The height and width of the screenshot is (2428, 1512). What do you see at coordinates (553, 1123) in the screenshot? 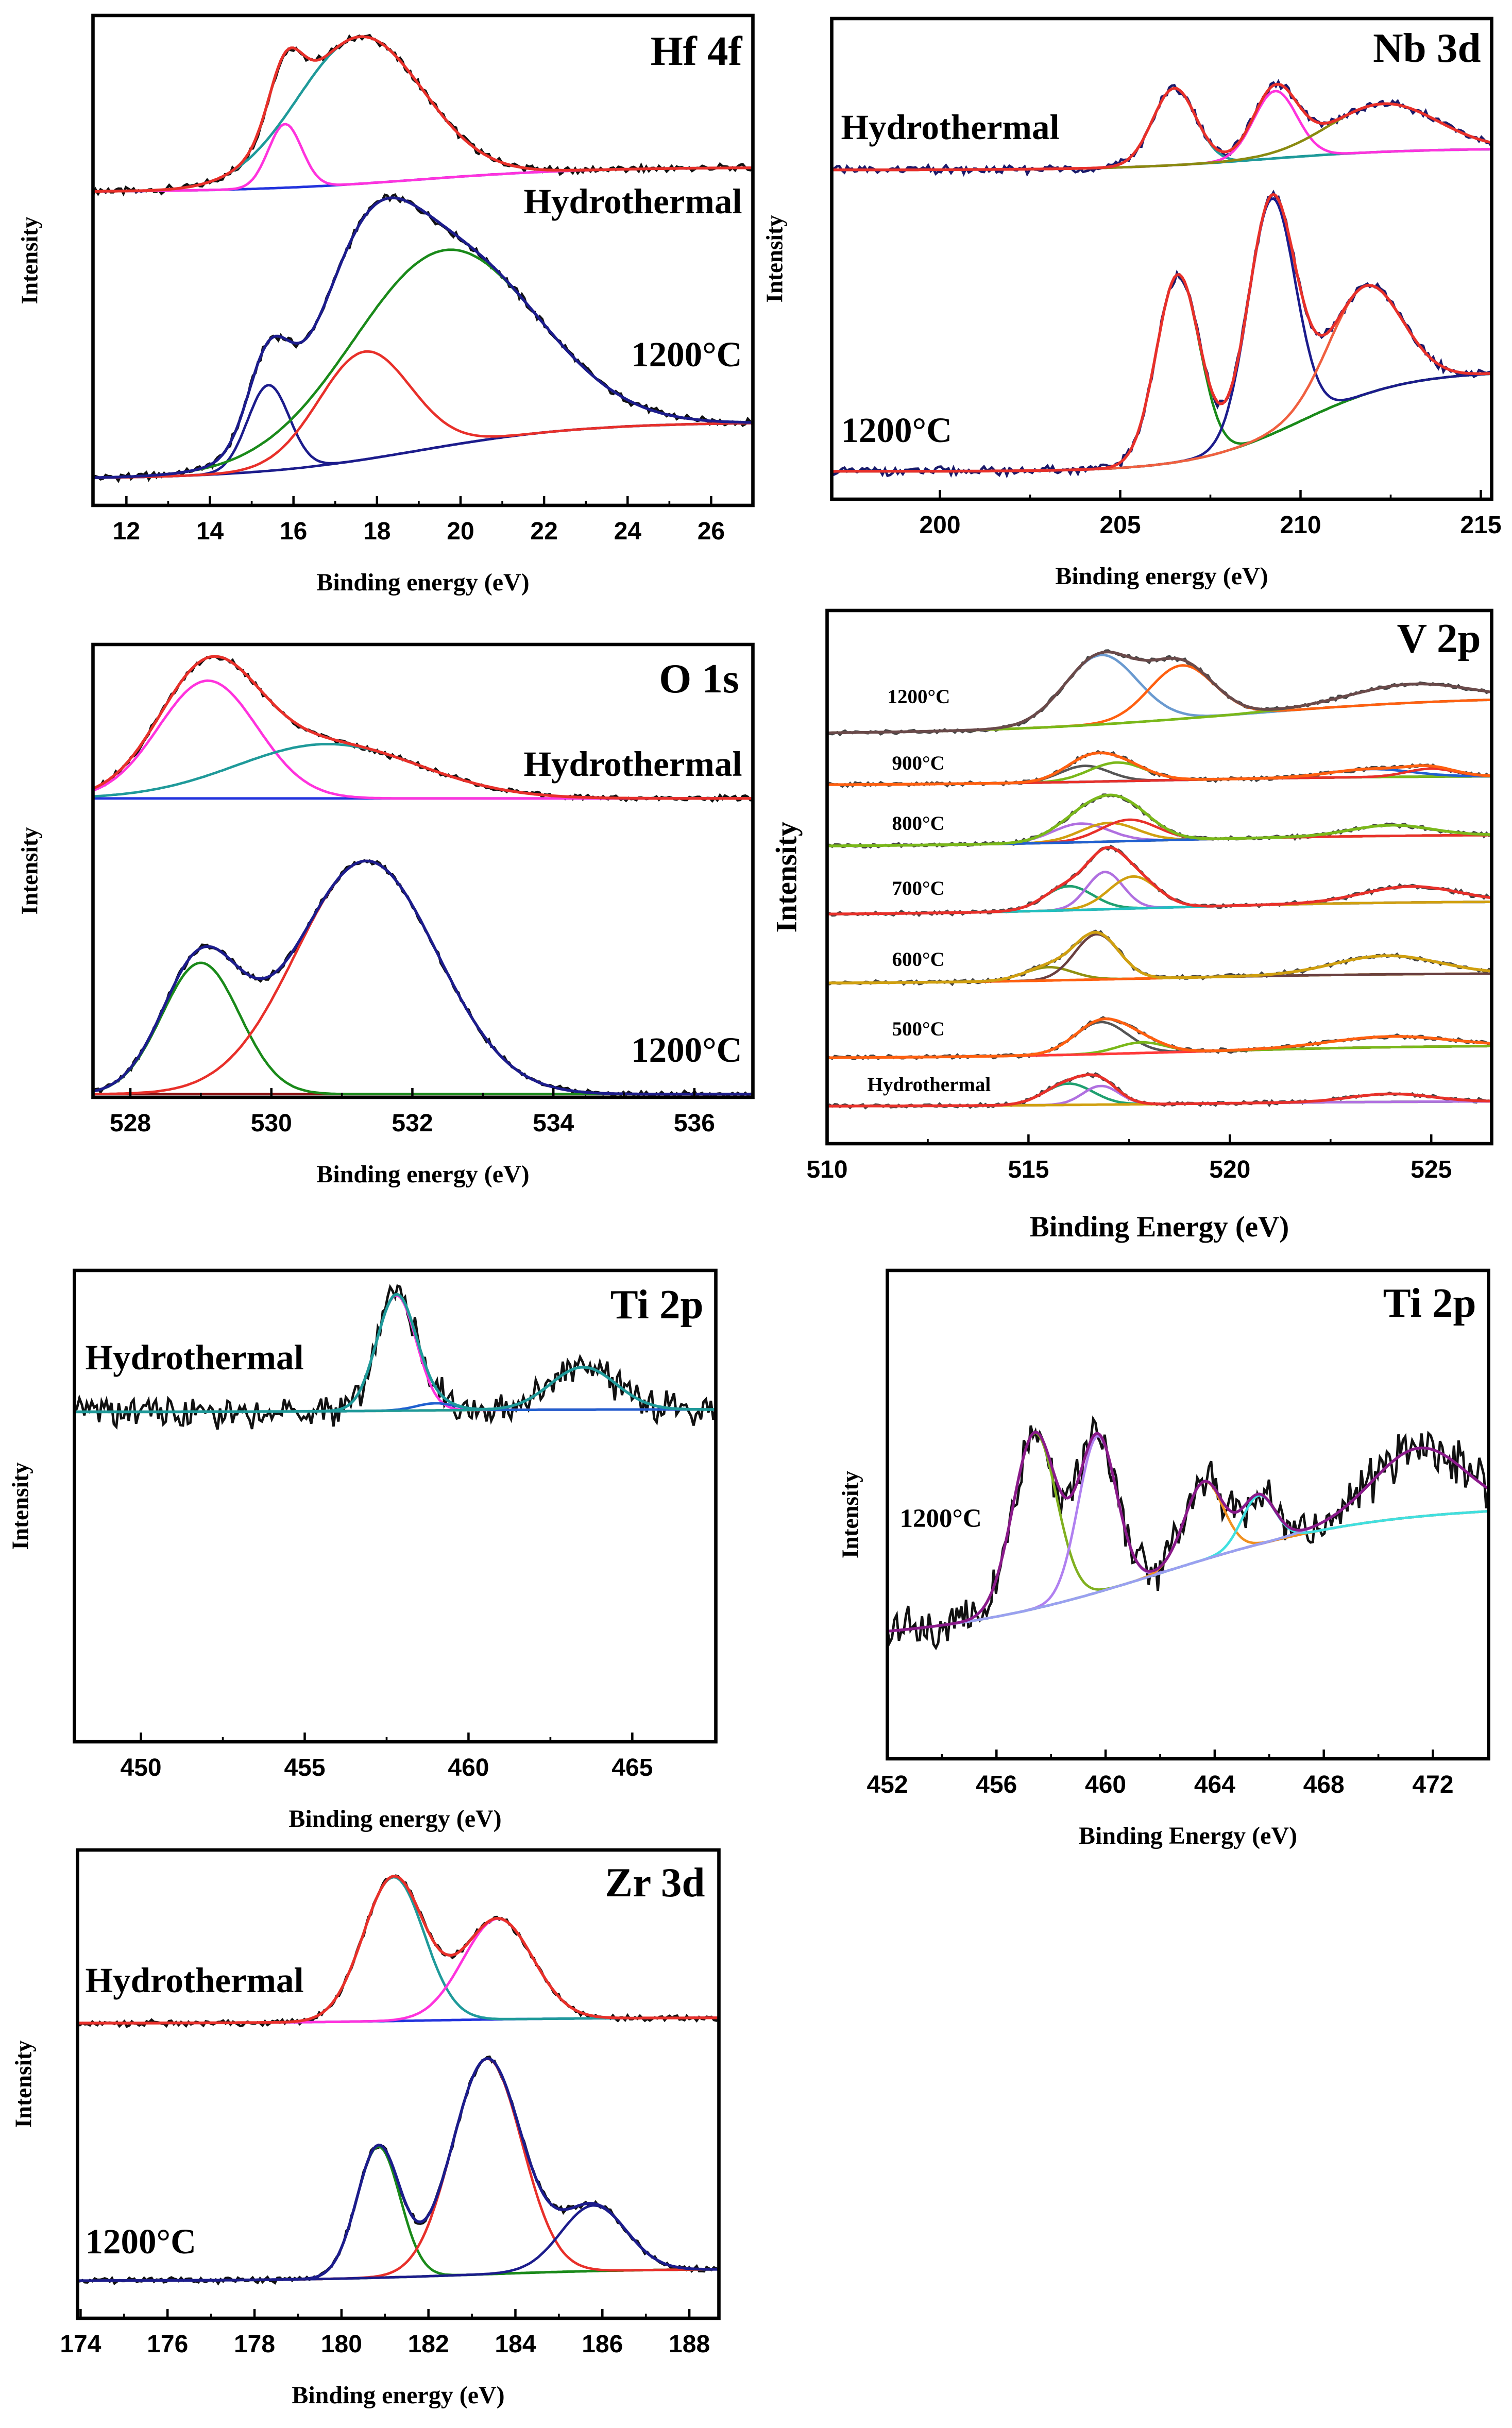
I see `x-tick-label: 534` at bounding box center [553, 1123].